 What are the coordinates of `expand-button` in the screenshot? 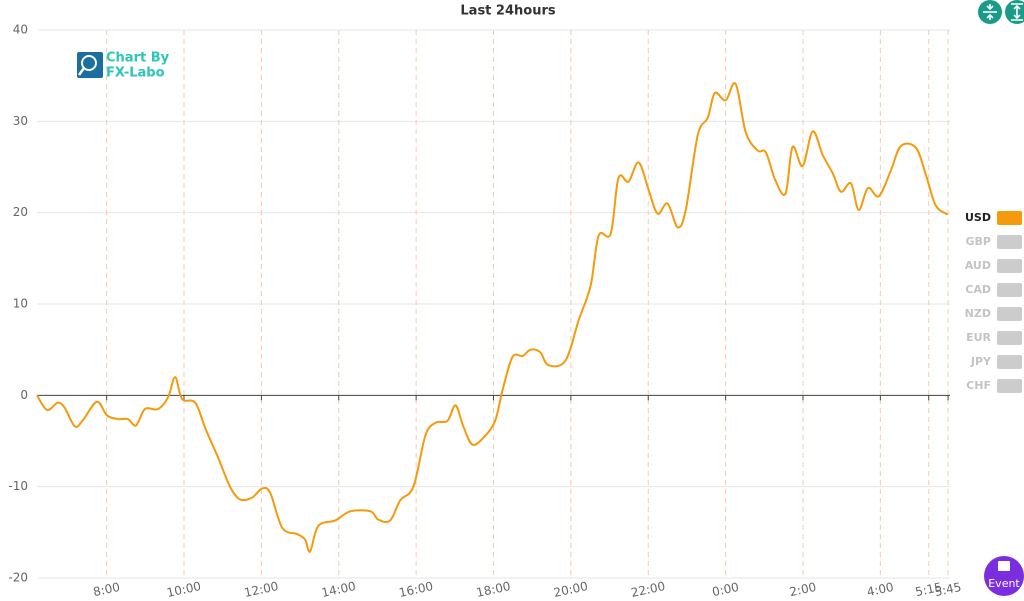 It's located at (1014, 12).